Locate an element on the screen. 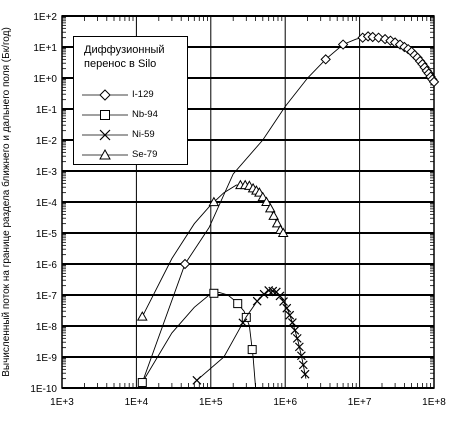  y-tick-label: 1E-2 is located at coordinates (47, 141).